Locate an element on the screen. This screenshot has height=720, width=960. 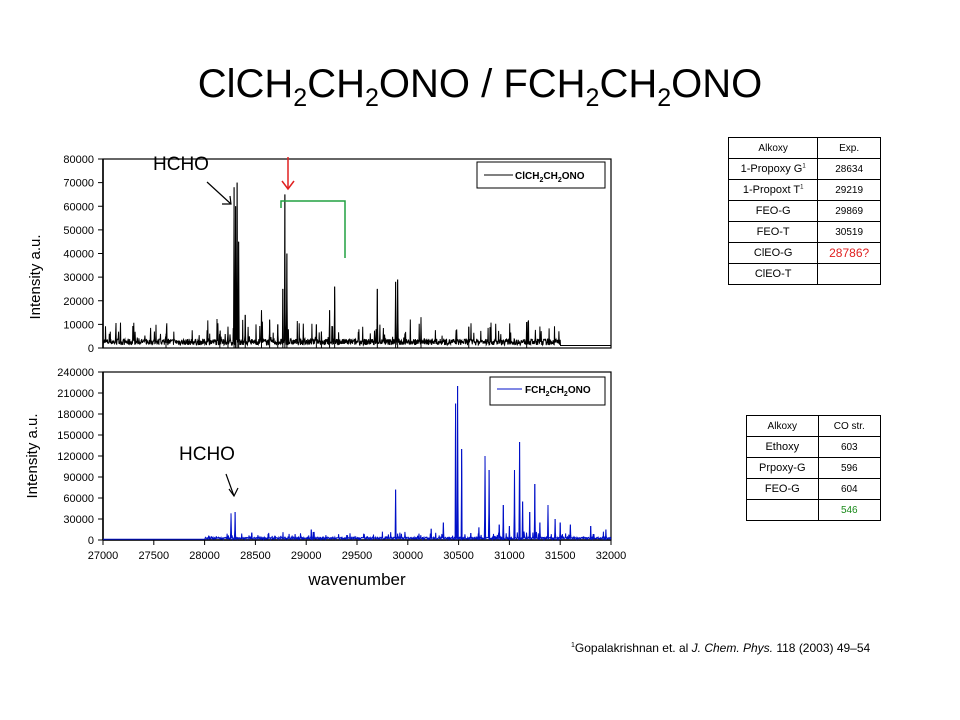
table-cell-value: 604 is located at coordinates (849, 489).